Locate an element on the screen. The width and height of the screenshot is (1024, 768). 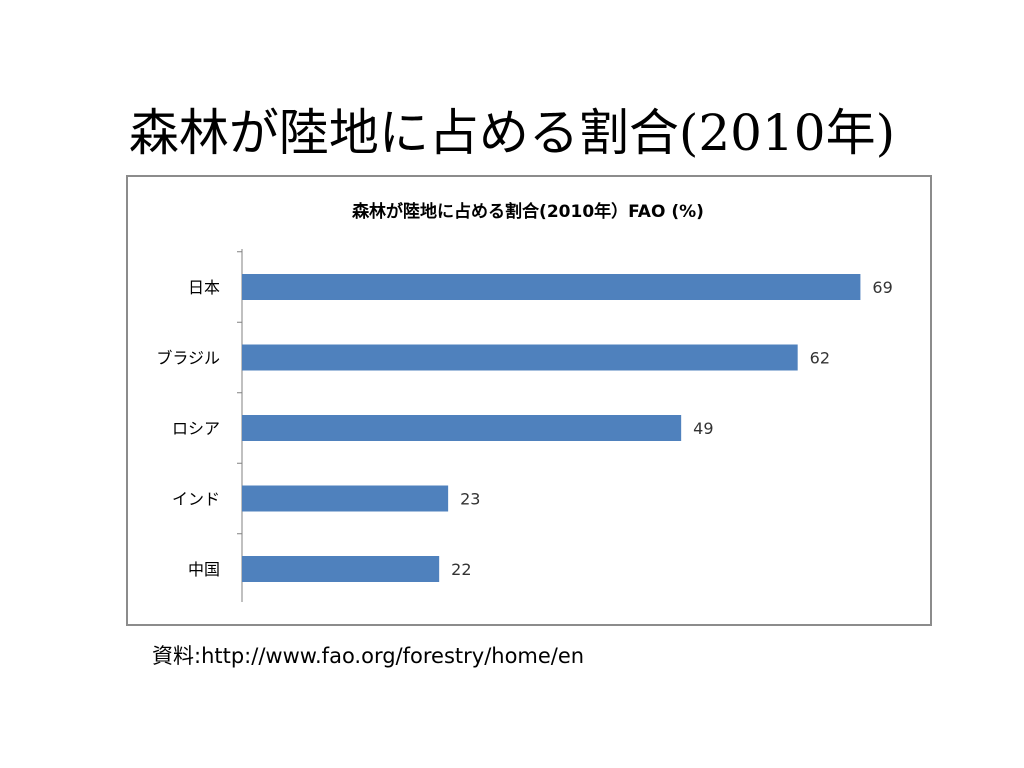
category-label: ロシア is located at coordinates (196, 428).